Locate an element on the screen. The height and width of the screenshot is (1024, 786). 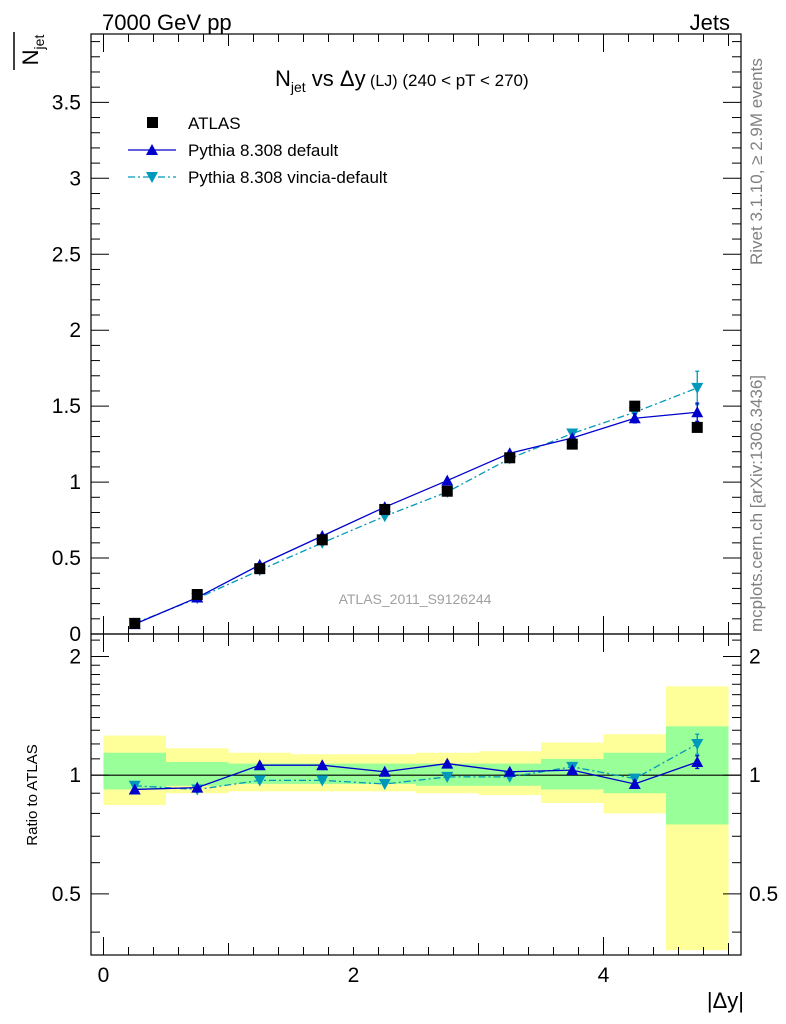
plot-title: Njet vs Δy (LJ) (240 < pT < 270) is located at coordinates (402, 80).